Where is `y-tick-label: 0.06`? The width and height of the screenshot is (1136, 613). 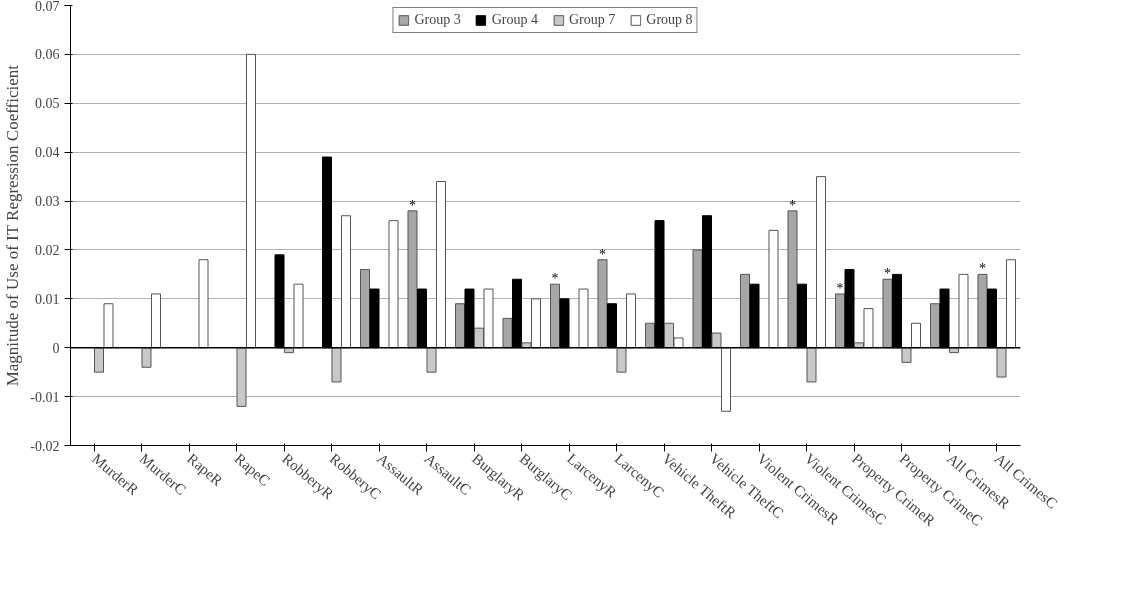
y-tick-label: 0.06 is located at coordinates (47, 55).